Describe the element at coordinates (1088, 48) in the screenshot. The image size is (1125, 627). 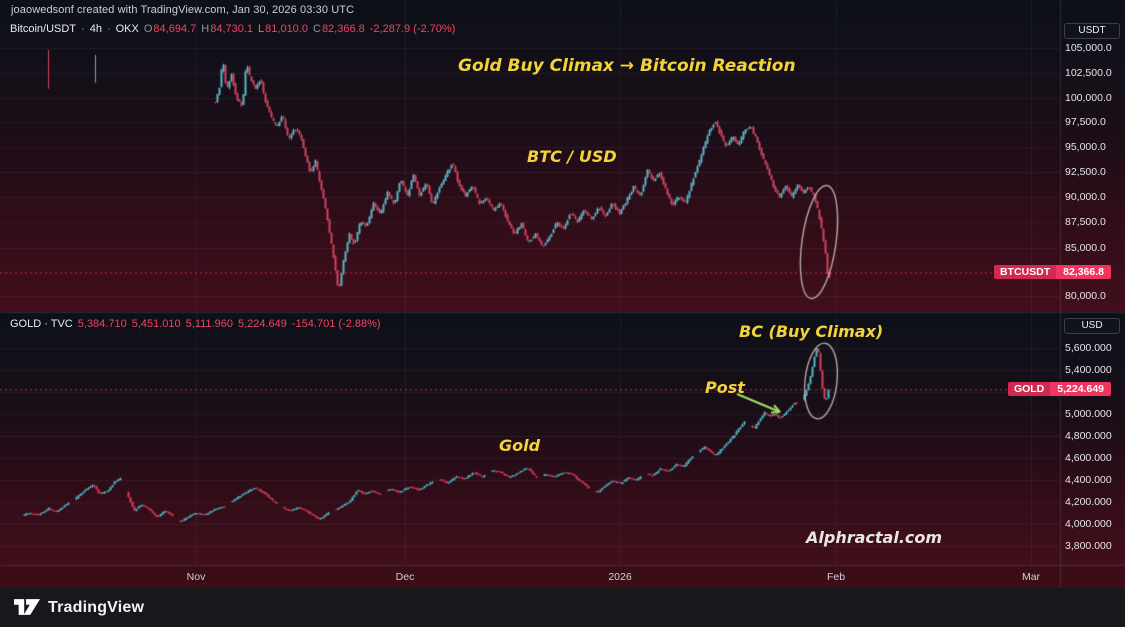
I see `price-tick-label: 105,000.0` at that location.